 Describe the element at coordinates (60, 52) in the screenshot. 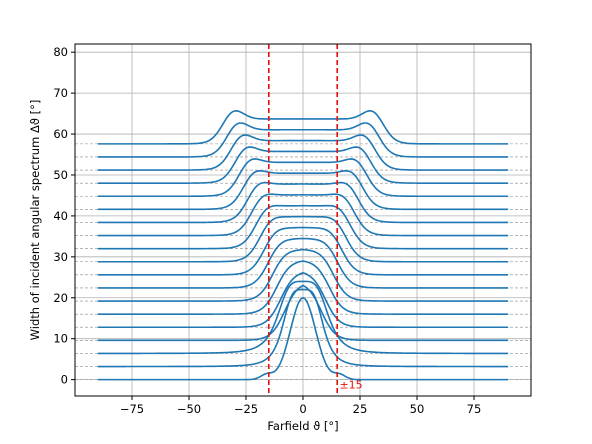

I see `y-tick-label: 80` at that location.